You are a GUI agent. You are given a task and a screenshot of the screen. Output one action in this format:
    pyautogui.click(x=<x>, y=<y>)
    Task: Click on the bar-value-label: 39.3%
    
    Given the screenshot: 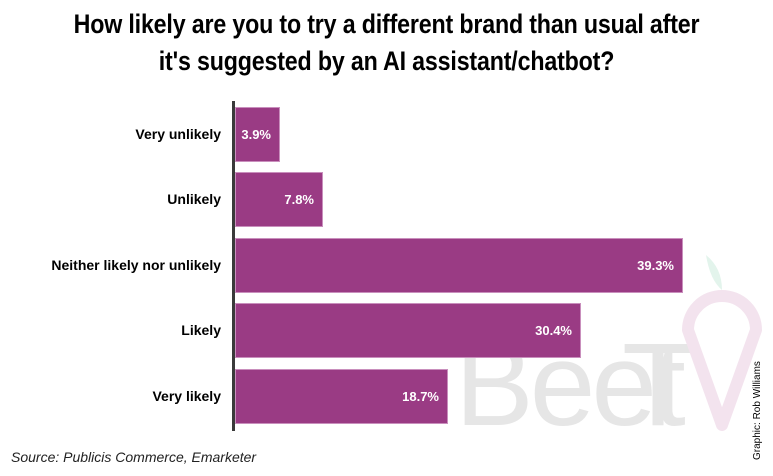 What is the action you would take?
    pyautogui.click(x=655, y=265)
    